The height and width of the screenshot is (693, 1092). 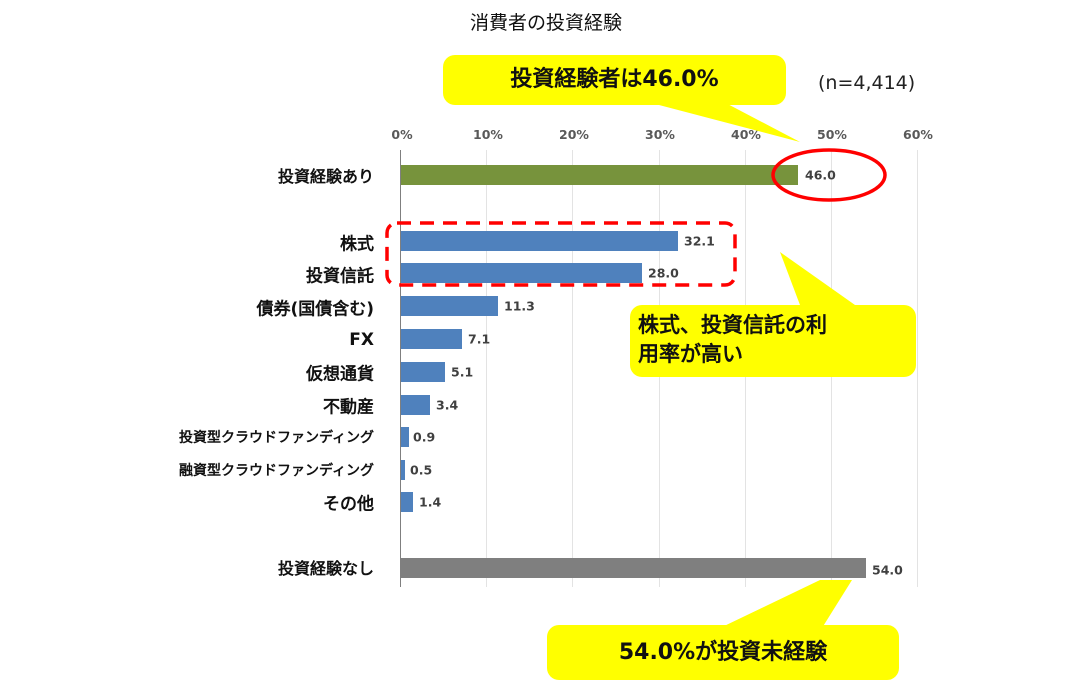 What do you see at coordinates (348, 504) in the screenshot?
I see `category-label: その他` at bounding box center [348, 504].